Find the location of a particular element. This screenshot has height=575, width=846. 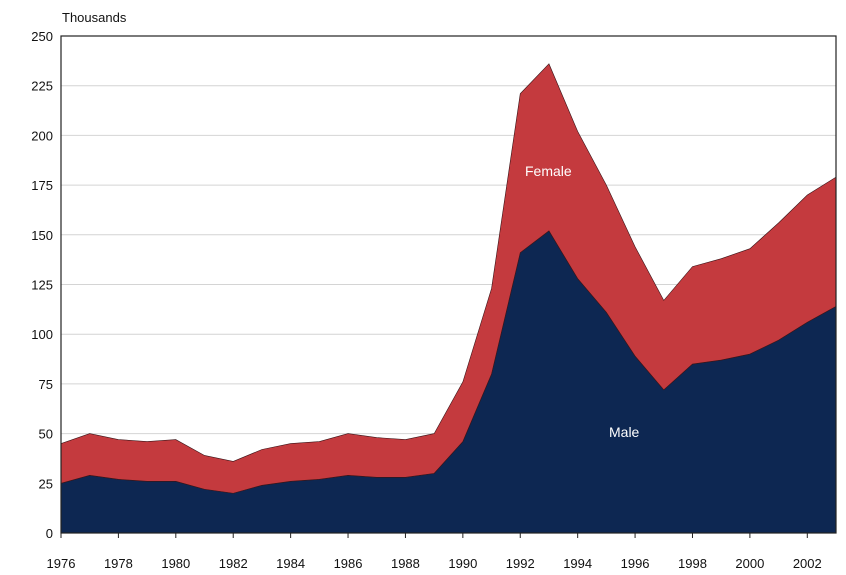

y-tick-label: 50 is located at coordinates (46, 434).